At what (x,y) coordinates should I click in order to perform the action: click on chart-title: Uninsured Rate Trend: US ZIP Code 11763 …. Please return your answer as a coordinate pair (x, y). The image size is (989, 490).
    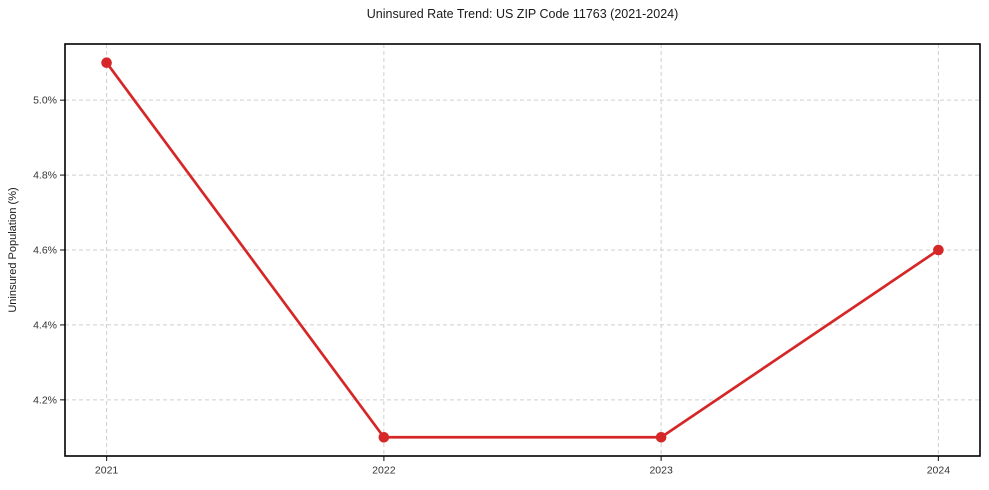
    Looking at the image, I should click on (522, 14).